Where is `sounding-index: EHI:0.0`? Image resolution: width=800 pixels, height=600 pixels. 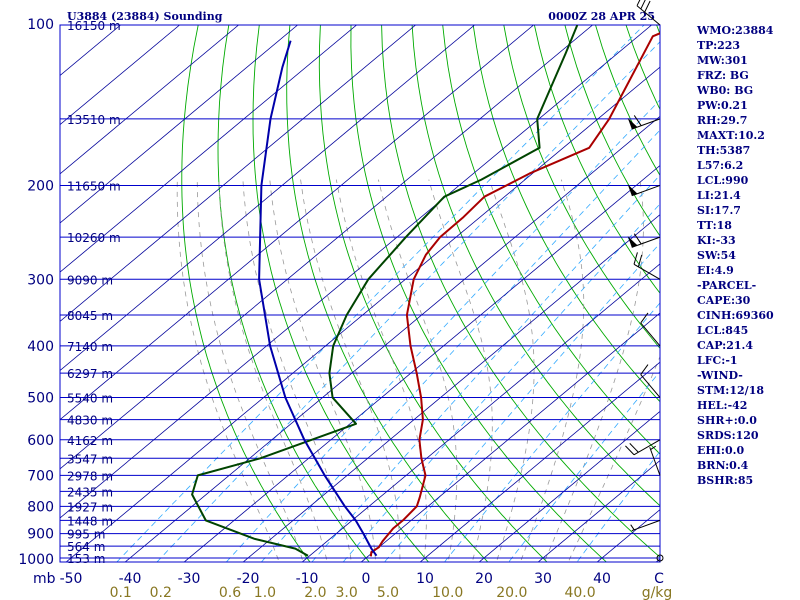 sounding-index: EHI:0.0 is located at coordinates (721, 450).